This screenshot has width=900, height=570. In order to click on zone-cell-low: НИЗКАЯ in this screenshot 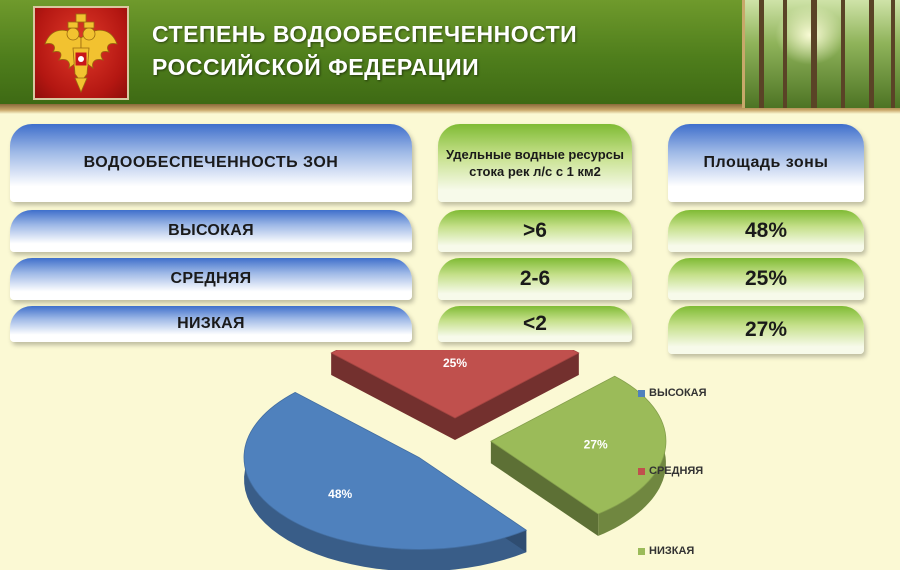, I will do `click(211, 324)`.